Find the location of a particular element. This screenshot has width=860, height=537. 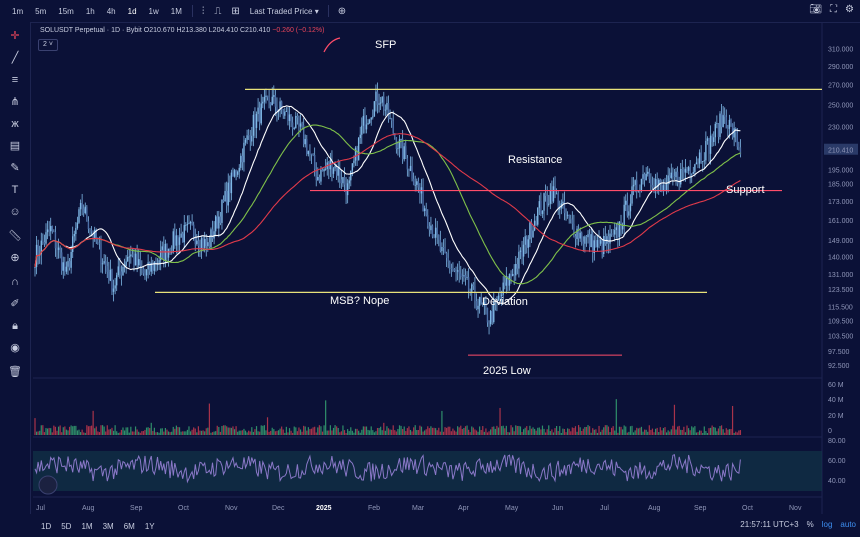

ruler-icon: 📏︎ is located at coordinates (15, 236).